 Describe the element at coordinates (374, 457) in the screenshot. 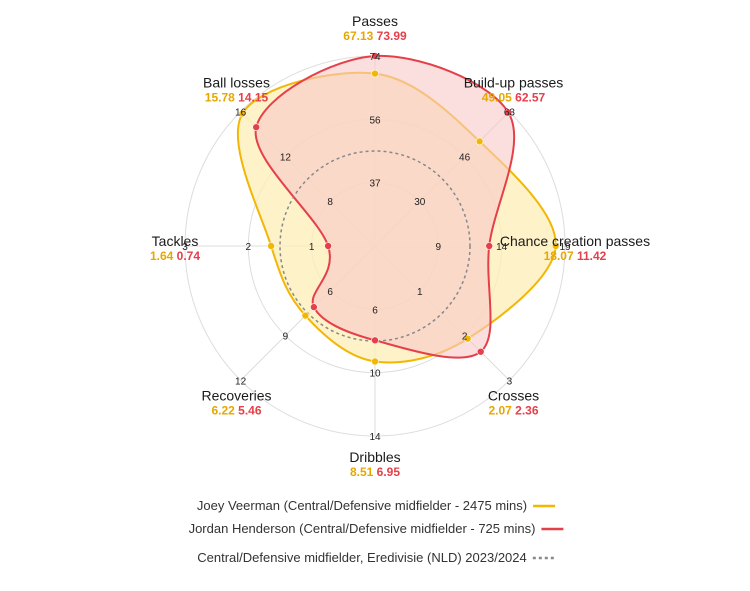

I see `axis-label: Dribbles` at that location.